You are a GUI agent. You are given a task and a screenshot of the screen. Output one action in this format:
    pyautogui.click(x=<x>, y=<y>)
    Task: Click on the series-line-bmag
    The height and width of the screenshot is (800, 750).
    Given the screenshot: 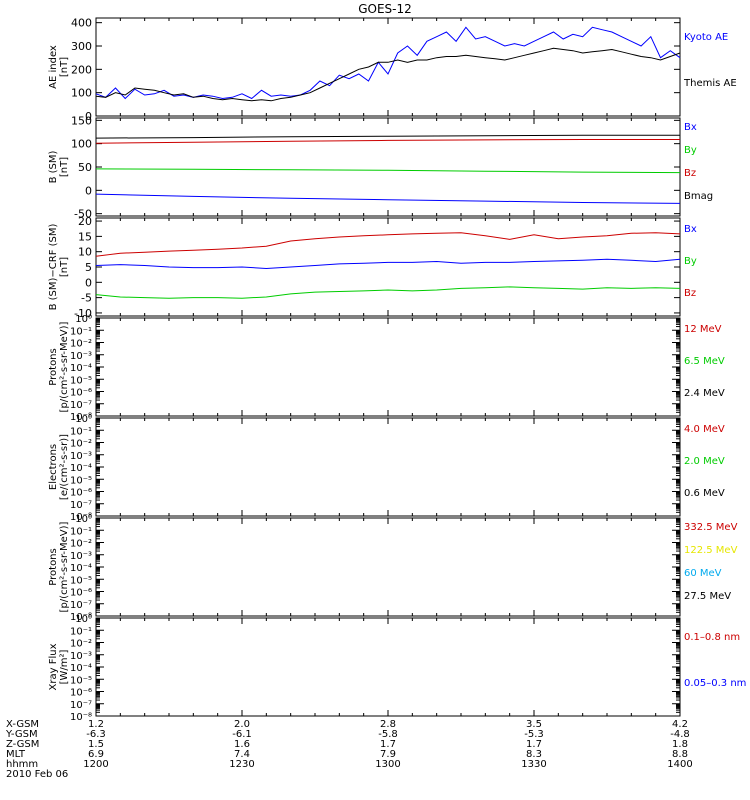 What is the action you would take?
    pyautogui.click(x=387, y=136)
    